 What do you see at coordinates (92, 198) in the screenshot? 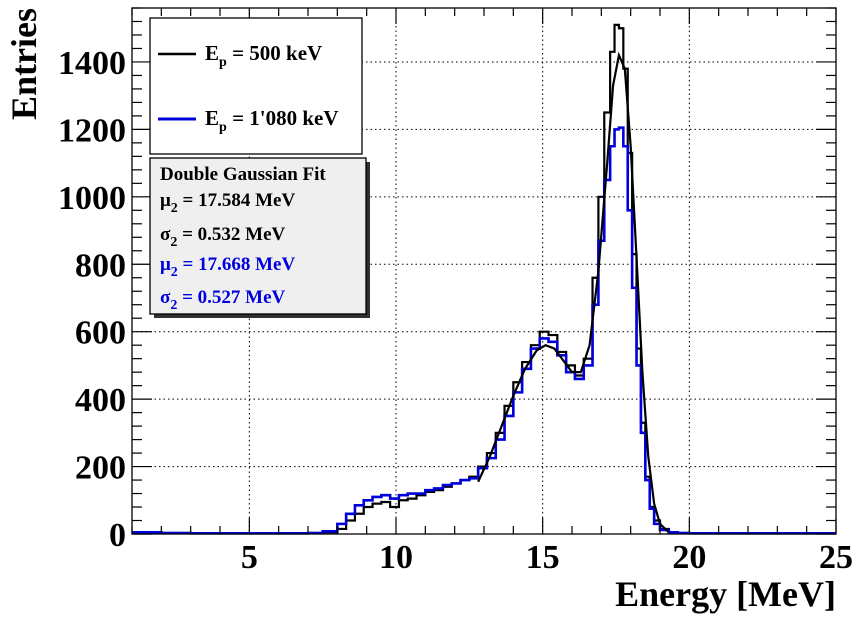
I see `y-tick-label-5: 1000` at bounding box center [92, 198].